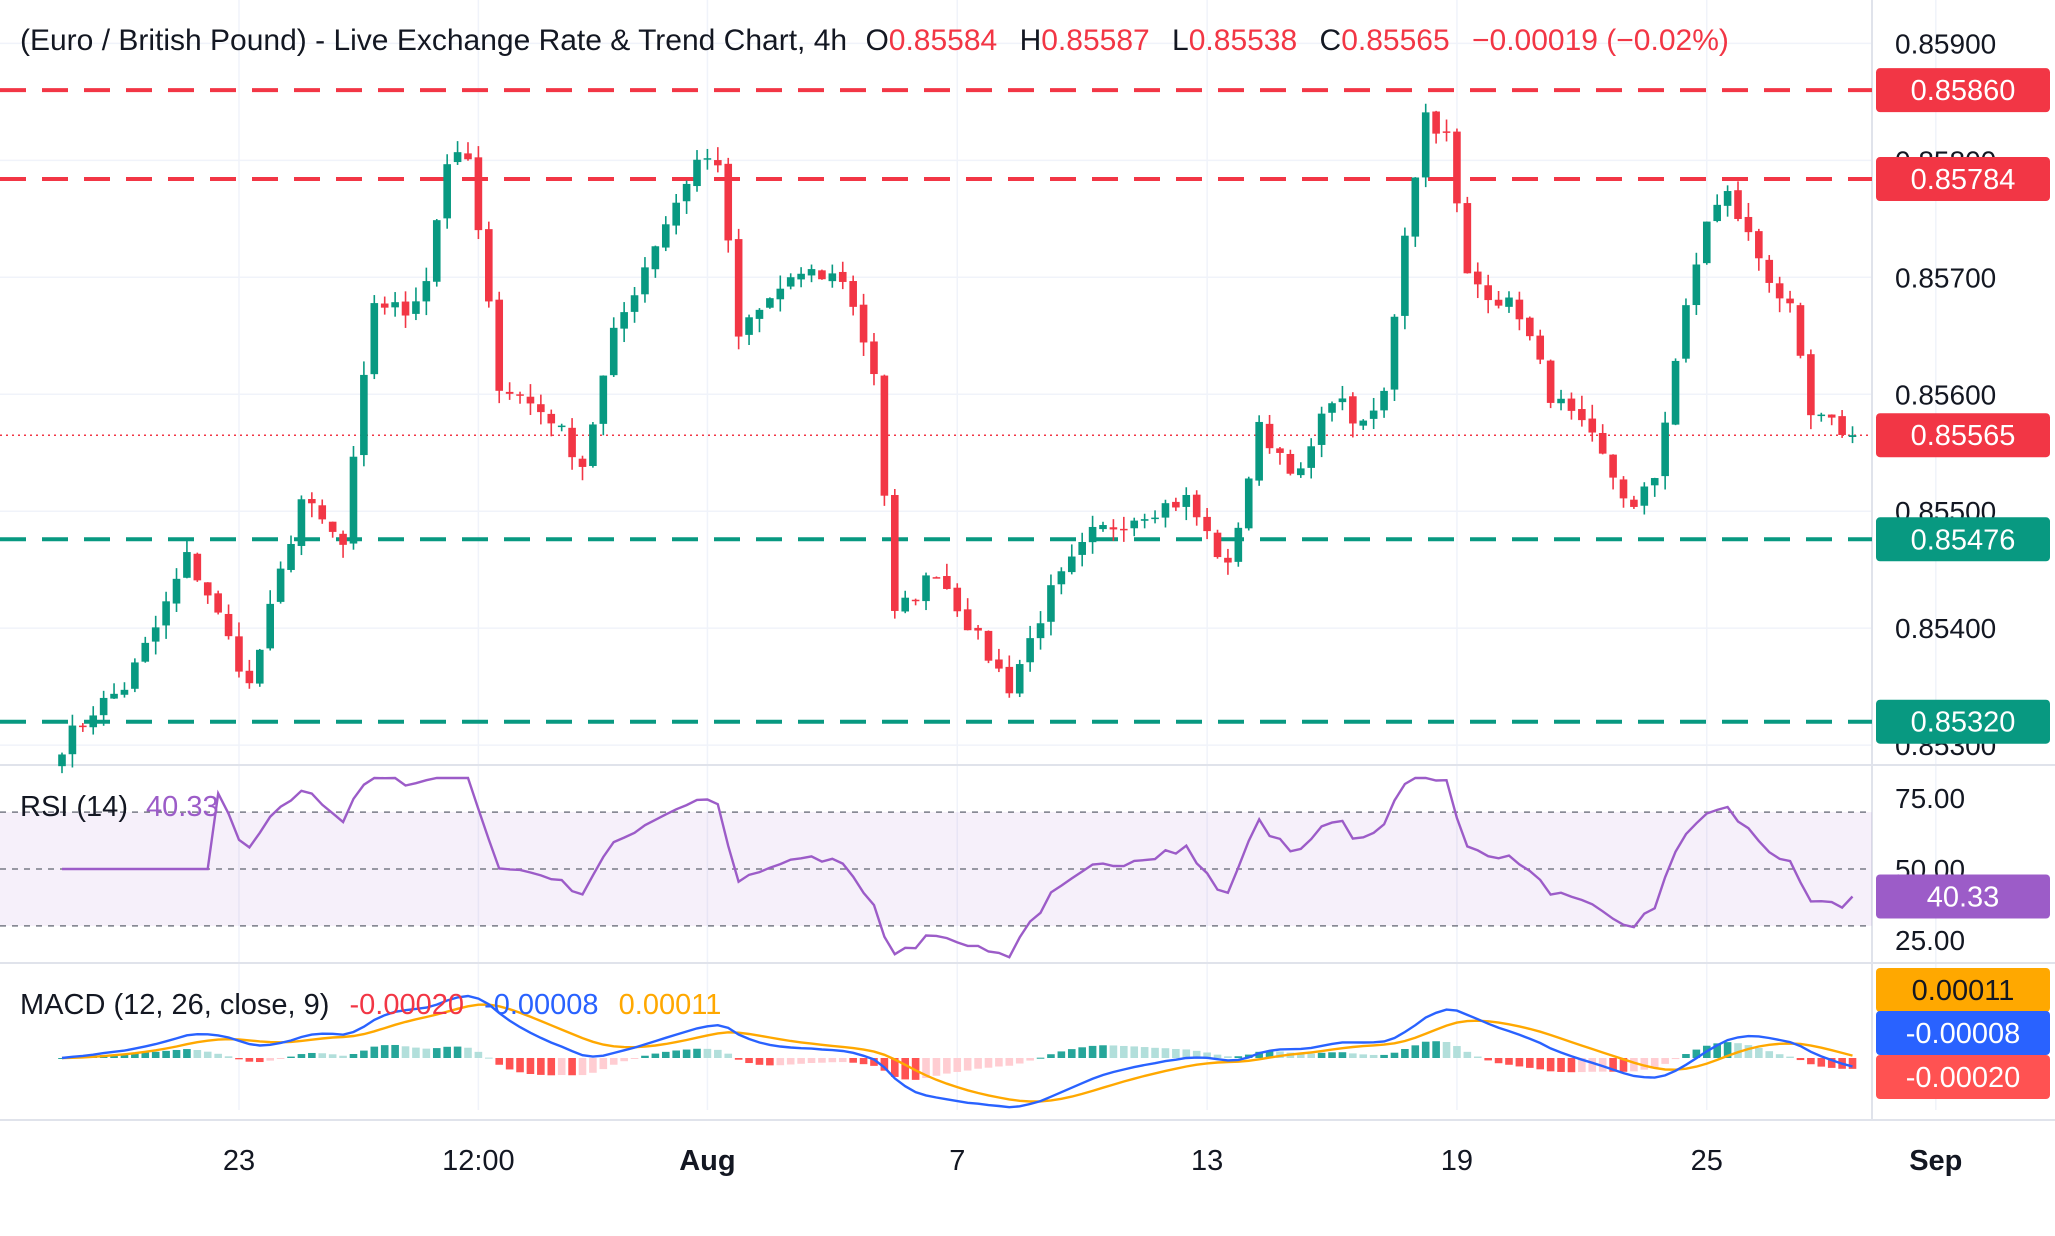 Image resolution: width=2055 pixels, height=1236 pixels. Describe the element at coordinates (943, 40) in the screenshot. I see `open-value: 0.85584` at that location.